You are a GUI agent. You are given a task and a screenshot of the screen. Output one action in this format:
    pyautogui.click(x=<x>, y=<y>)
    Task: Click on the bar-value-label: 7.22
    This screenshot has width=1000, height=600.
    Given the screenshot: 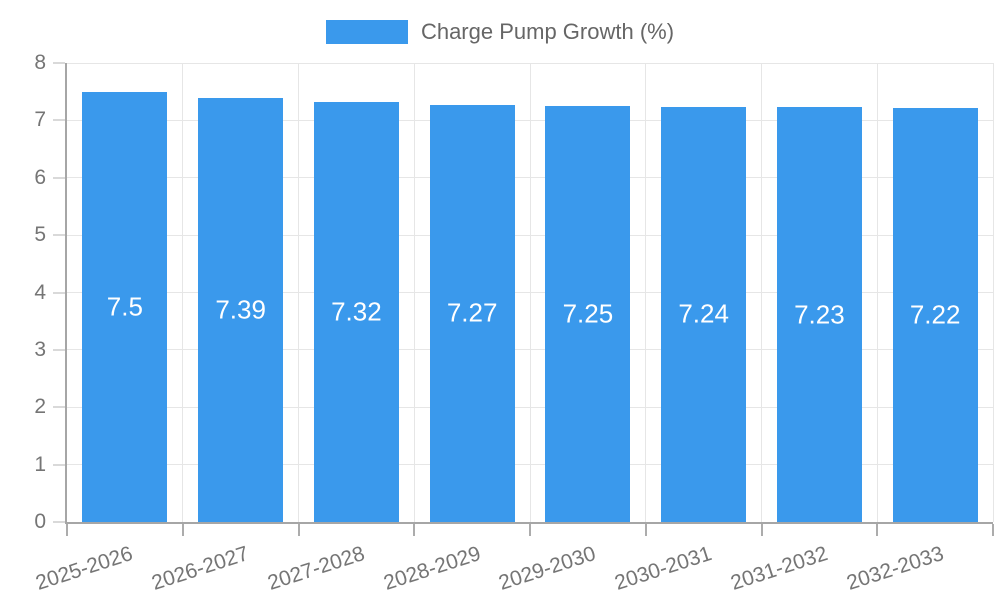 What is the action you would take?
    pyautogui.click(x=935, y=314)
    